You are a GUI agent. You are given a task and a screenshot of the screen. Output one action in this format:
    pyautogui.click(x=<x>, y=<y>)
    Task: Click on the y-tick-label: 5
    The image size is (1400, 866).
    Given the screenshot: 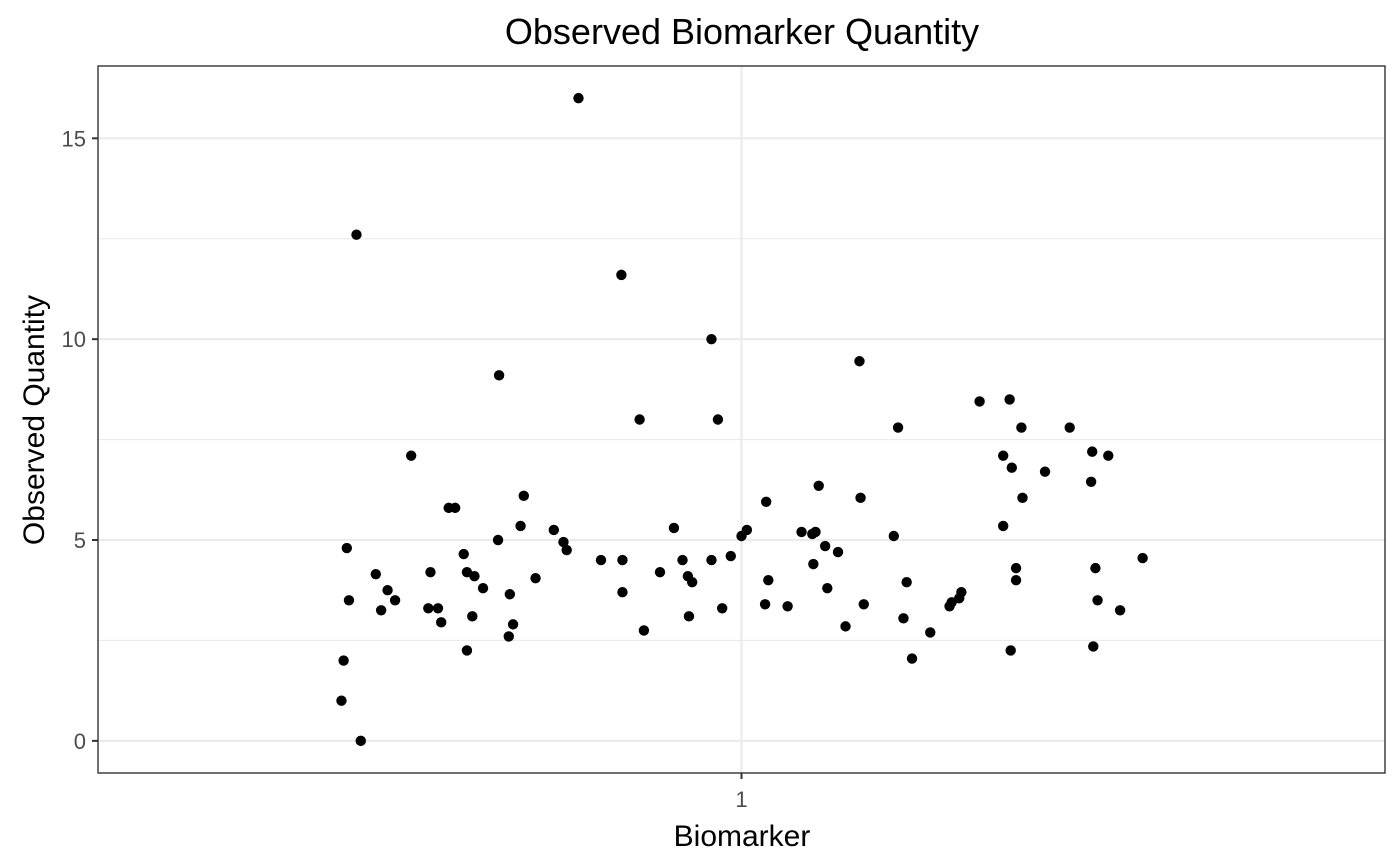 What is the action you would take?
    pyautogui.click(x=80, y=540)
    